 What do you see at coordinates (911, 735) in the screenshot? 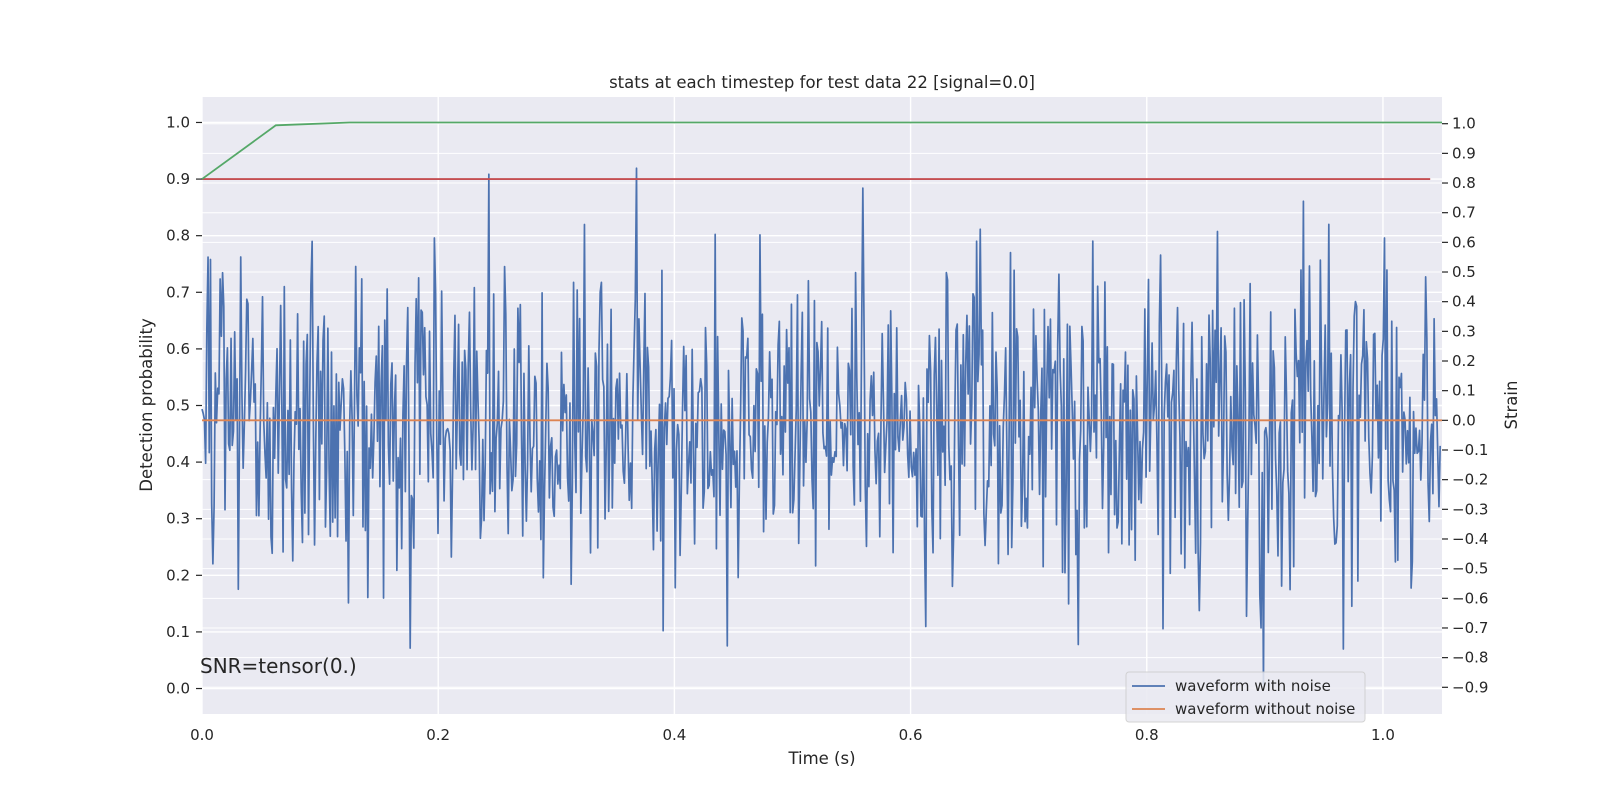
I see `x-tick-label: 0.6` at bounding box center [911, 735].